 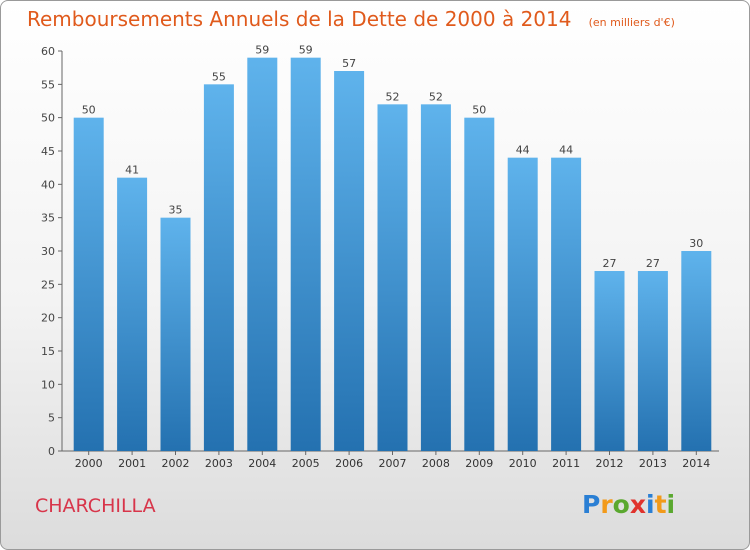 I want to click on y-tick-label: 10, so click(x=48, y=384).